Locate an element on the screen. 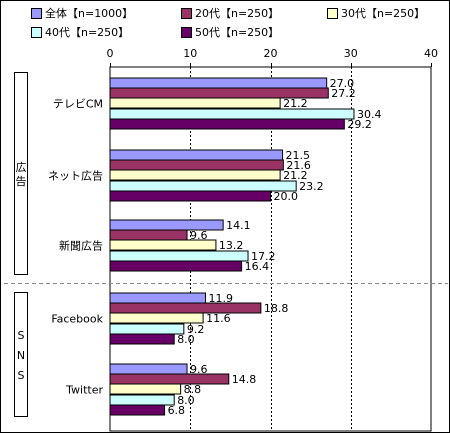  legend-item-40s: 40代【n=250】 is located at coordinates (80, 32).